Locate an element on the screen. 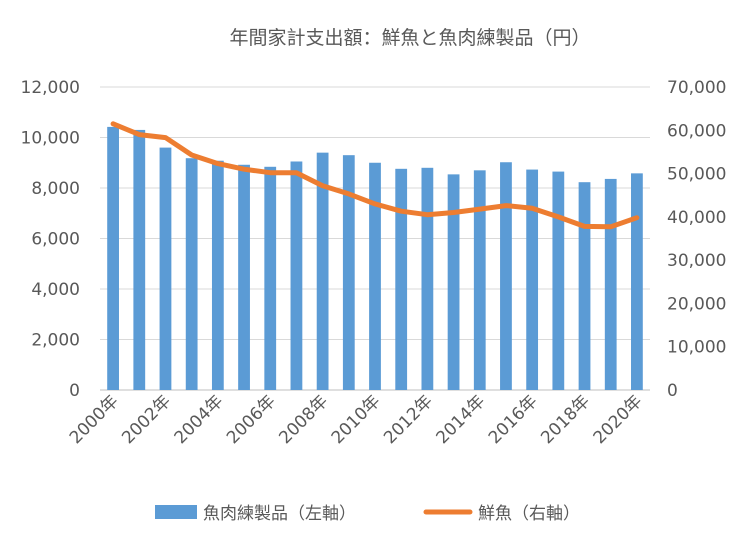  legend-swatch-bar is located at coordinates (176, 512).